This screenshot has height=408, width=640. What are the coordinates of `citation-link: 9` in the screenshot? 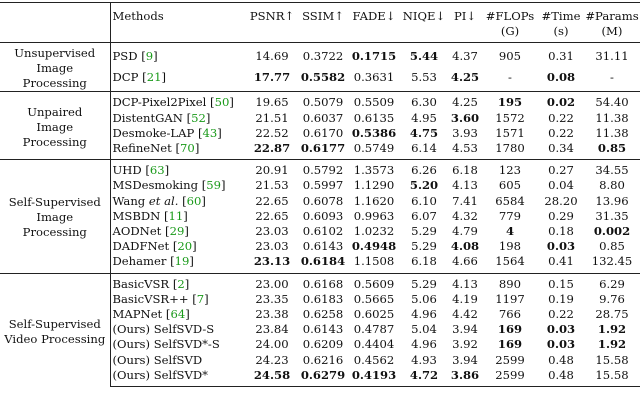 It's located at (149, 56).